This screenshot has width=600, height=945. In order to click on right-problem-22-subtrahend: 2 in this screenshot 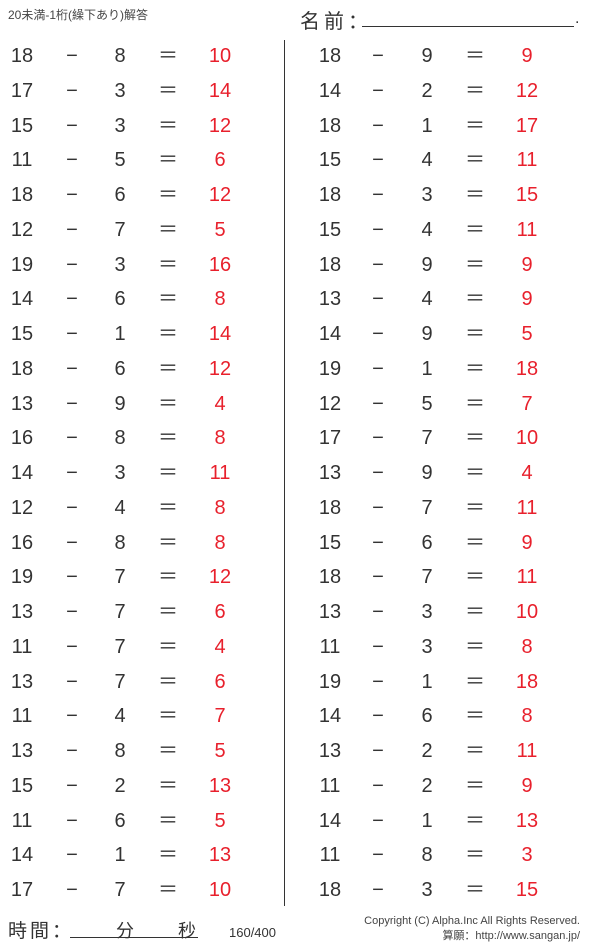, I will do `click(427, 785)`.